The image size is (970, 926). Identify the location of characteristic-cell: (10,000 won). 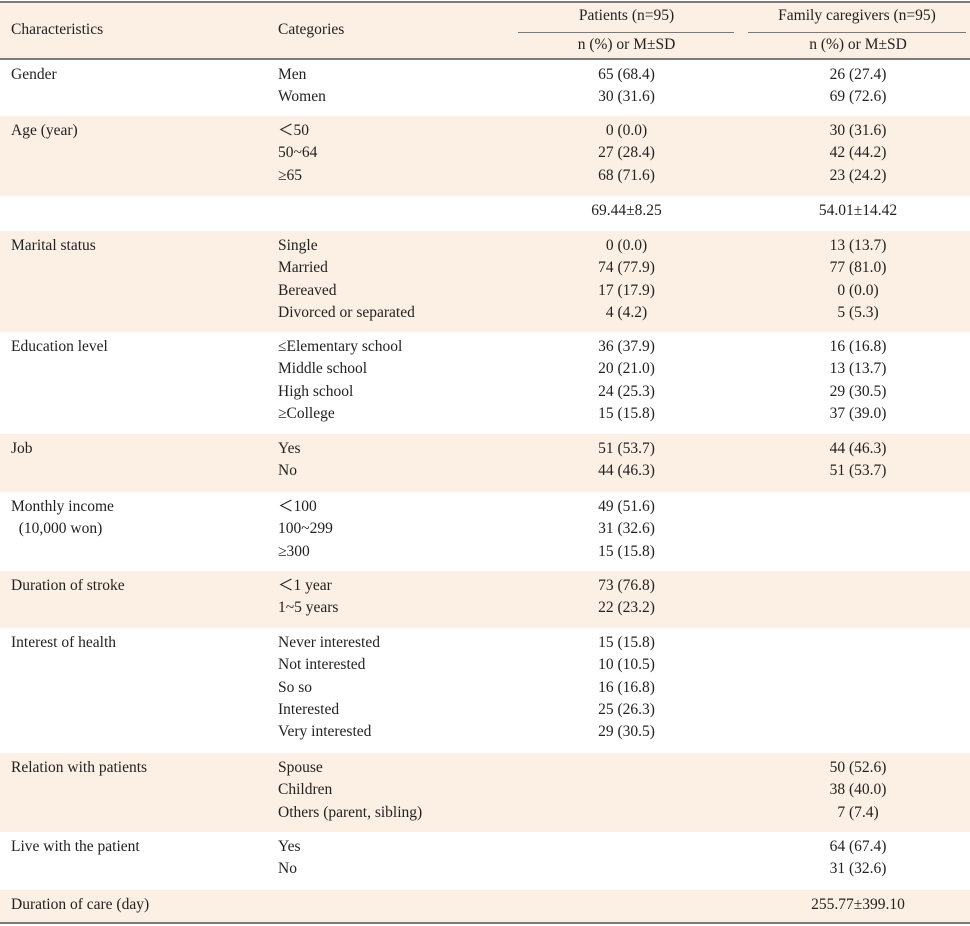
(57, 529).